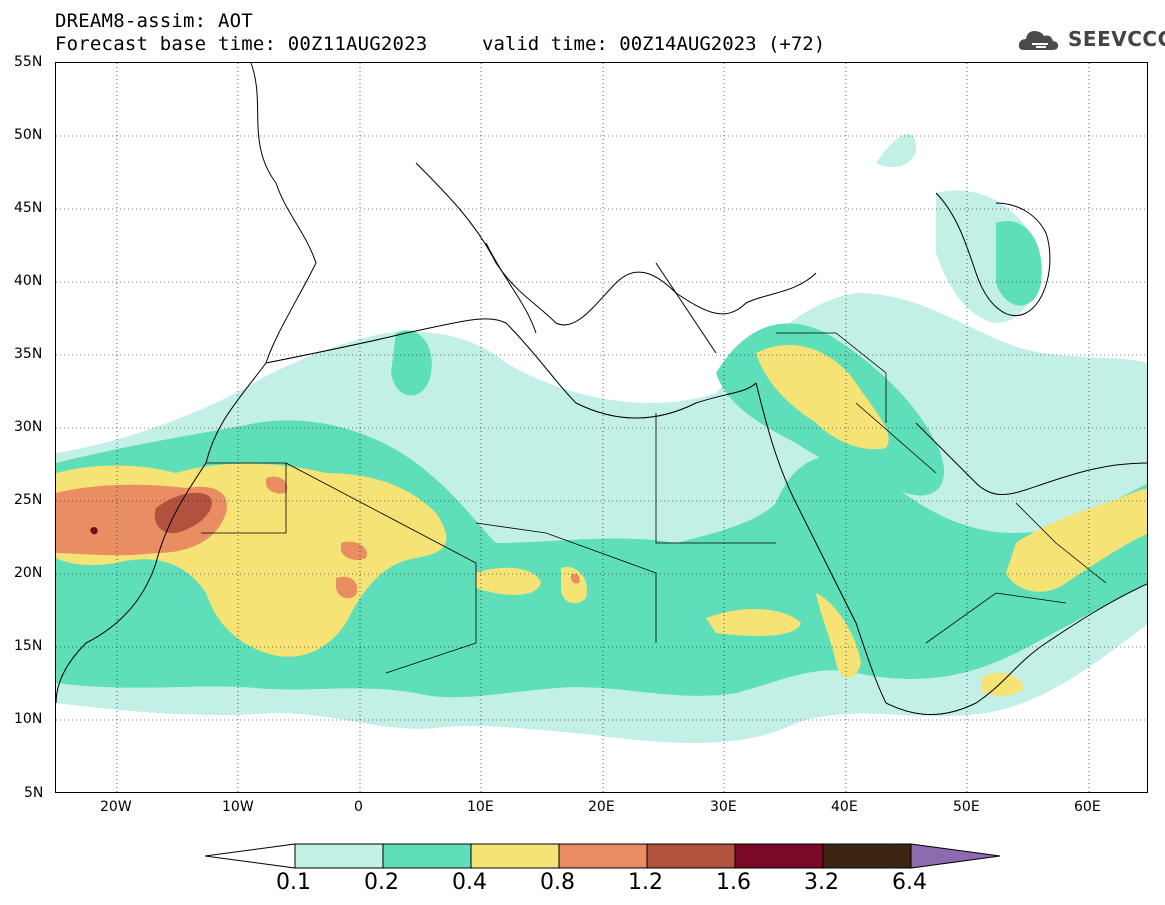  I want to click on colorbar-low-arrow, so click(250, 856).